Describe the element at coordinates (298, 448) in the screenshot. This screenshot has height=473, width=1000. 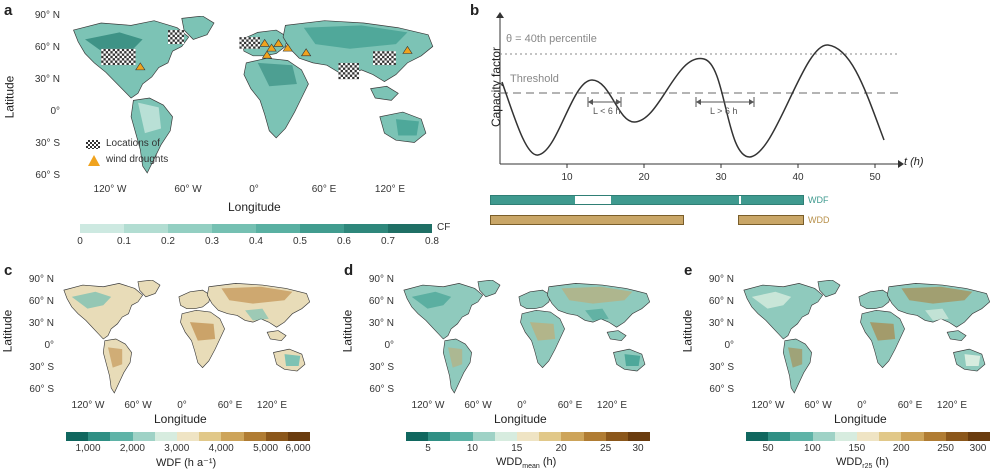
I see `colorbar-tick: 6,000` at that location.